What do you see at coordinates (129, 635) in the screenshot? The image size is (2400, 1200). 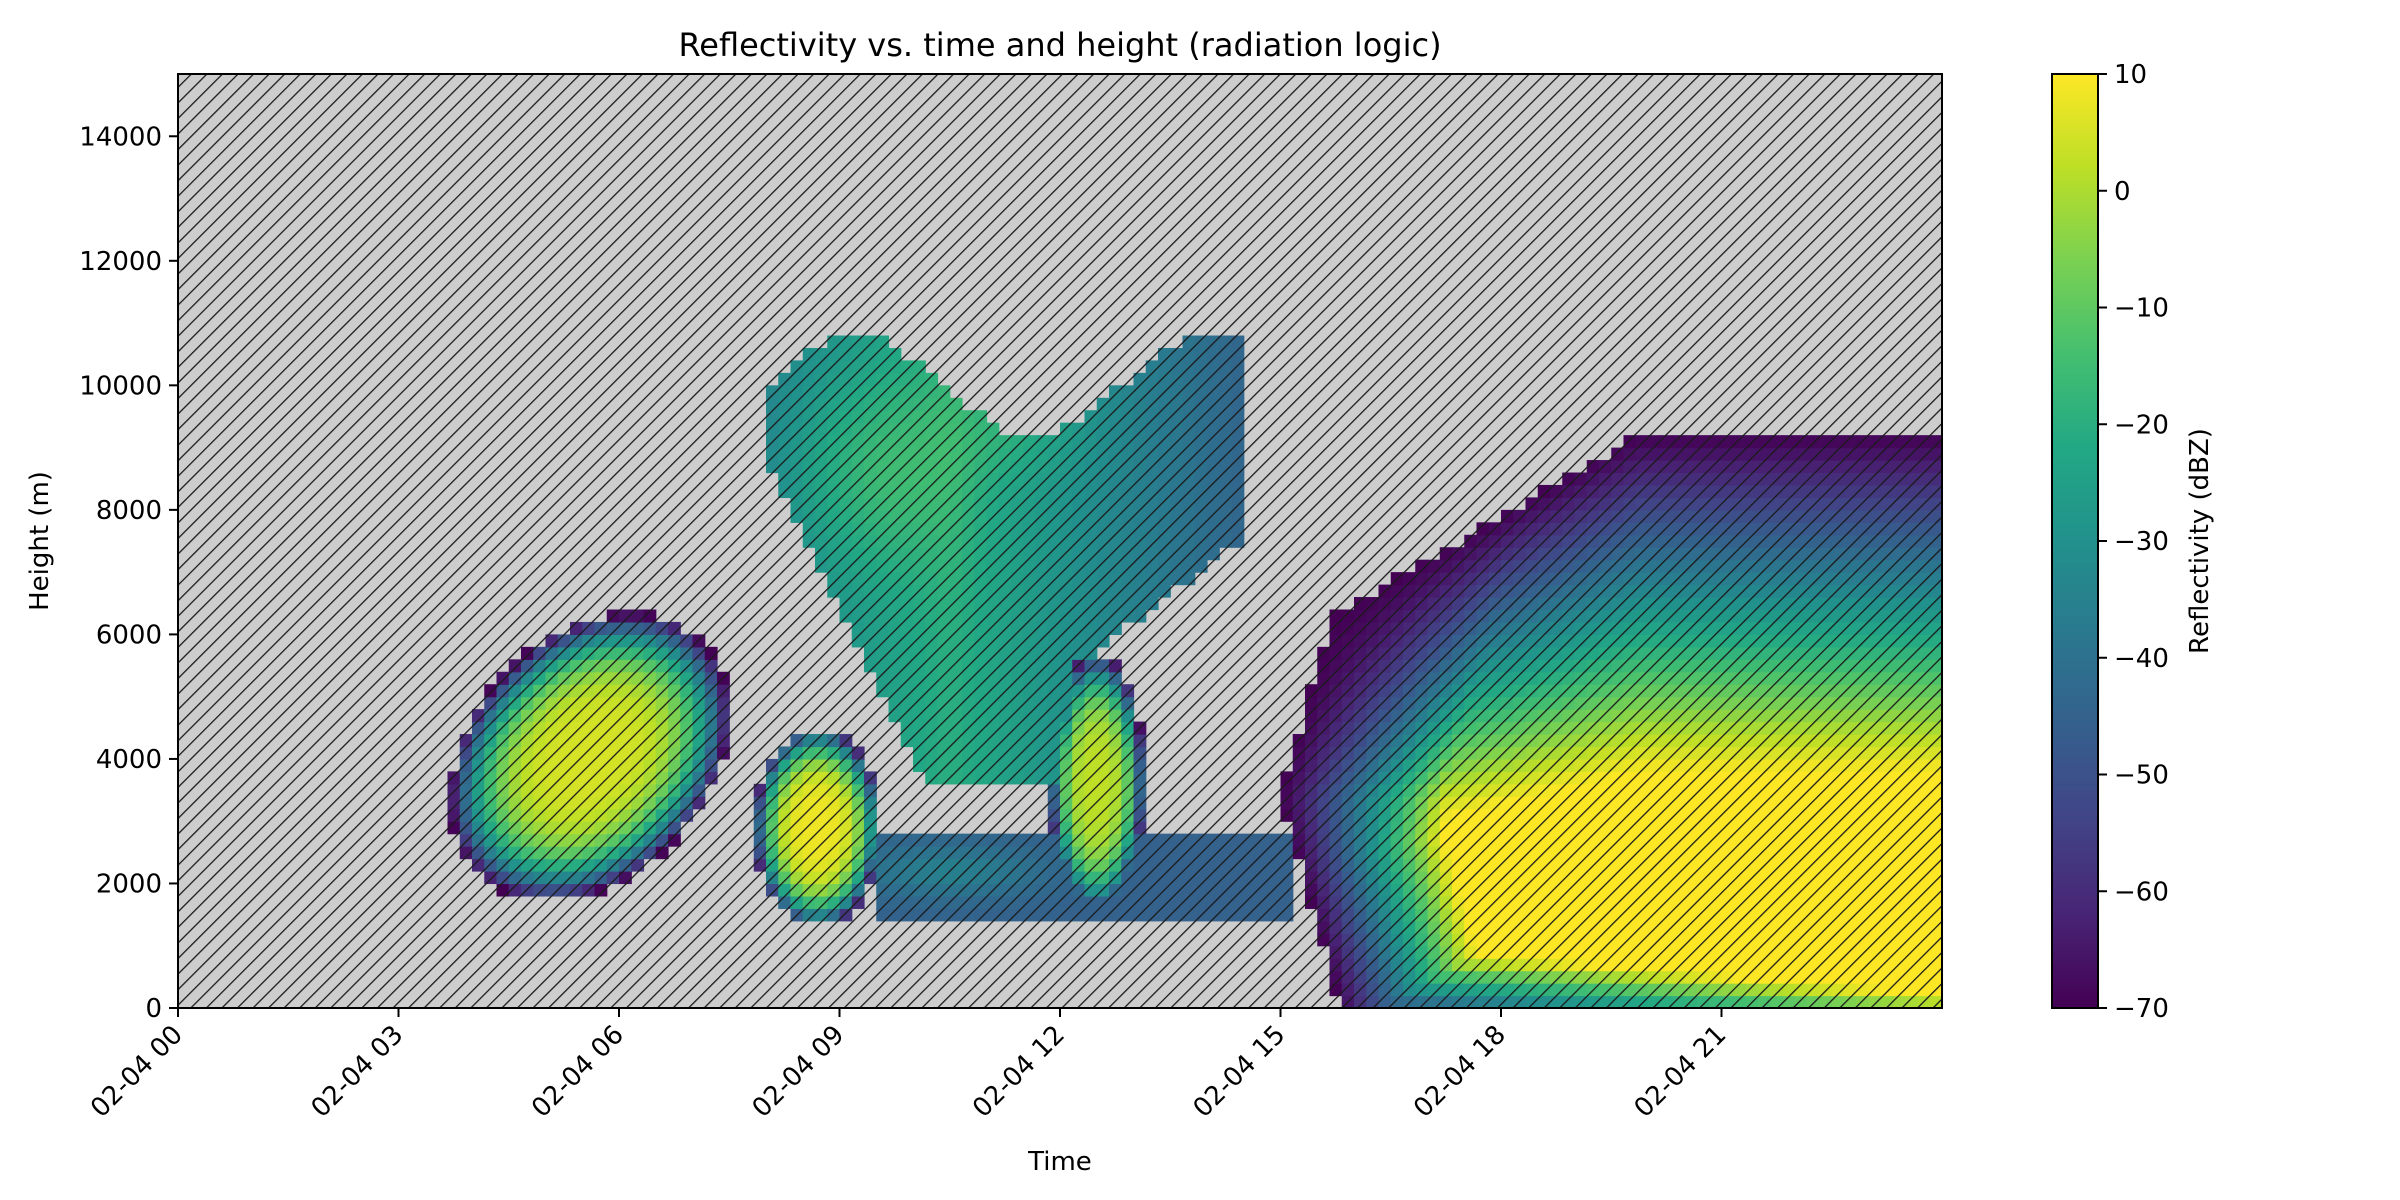 I see `y-tick-label: 6000` at bounding box center [129, 635].